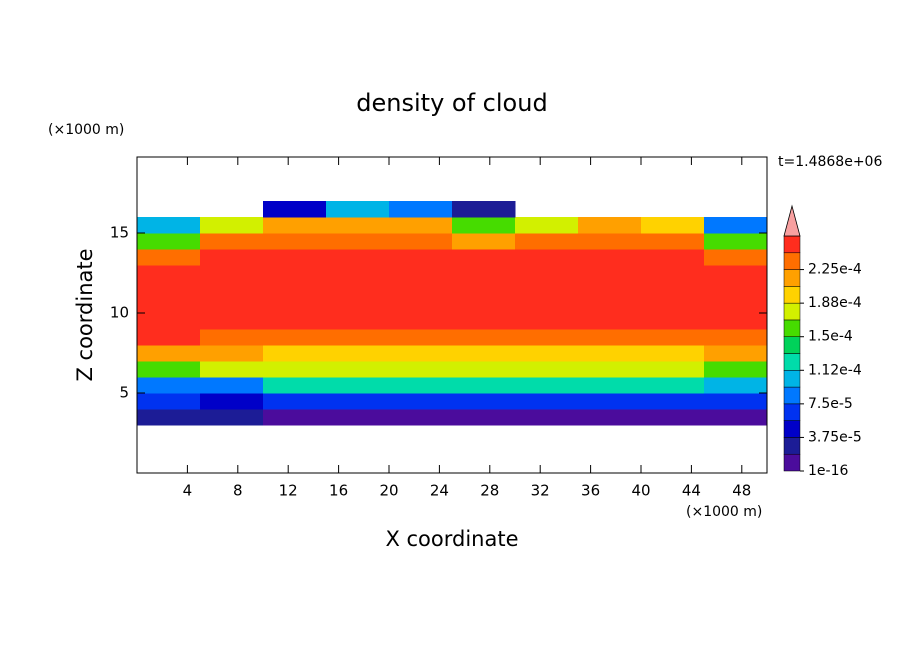  I want to click on x-tick-label: 4, so click(188, 491).